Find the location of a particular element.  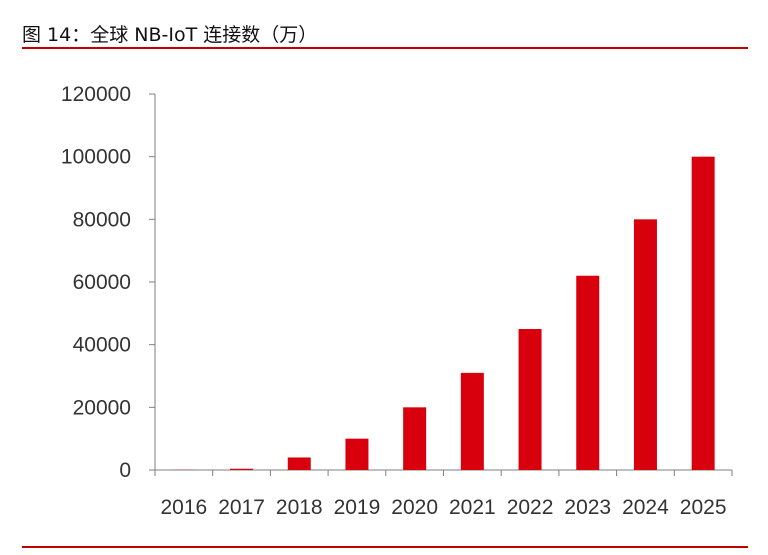

x-tick-label: 2024 is located at coordinates (645, 507).